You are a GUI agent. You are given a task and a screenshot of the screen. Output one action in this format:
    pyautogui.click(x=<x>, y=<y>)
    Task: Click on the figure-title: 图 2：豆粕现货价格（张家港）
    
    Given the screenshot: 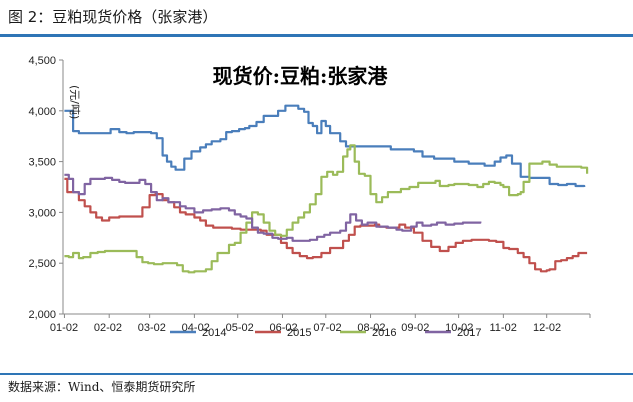 What is the action you would take?
    pyautogui.click(x=113, y=17)
    